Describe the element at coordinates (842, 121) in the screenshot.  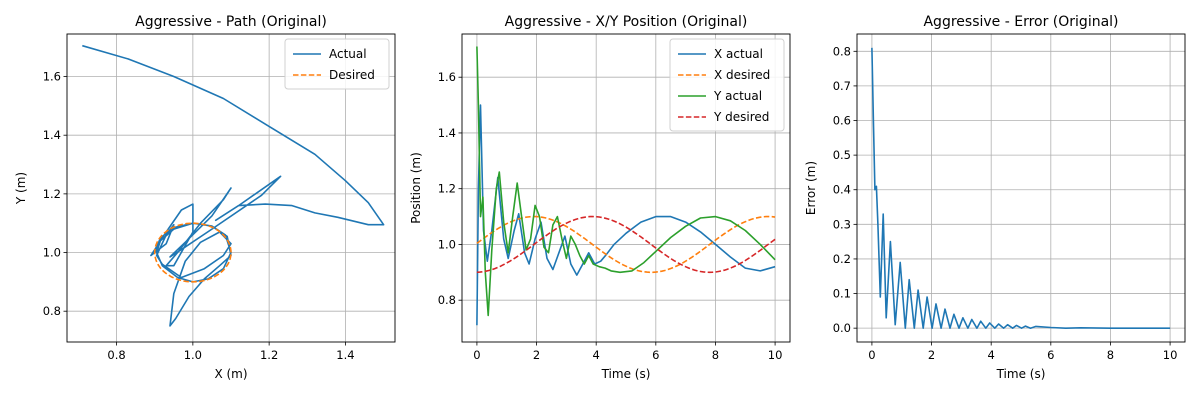
I see `y-tick-label: 0.6` at that location.